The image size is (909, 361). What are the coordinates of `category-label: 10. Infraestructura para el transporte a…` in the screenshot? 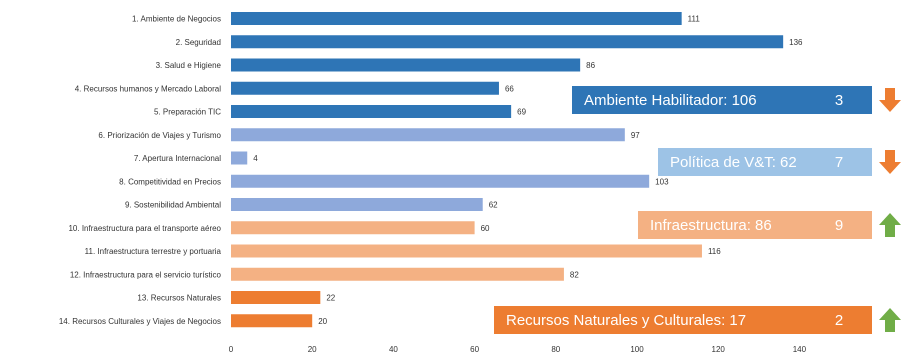 It's located at (144, 228).